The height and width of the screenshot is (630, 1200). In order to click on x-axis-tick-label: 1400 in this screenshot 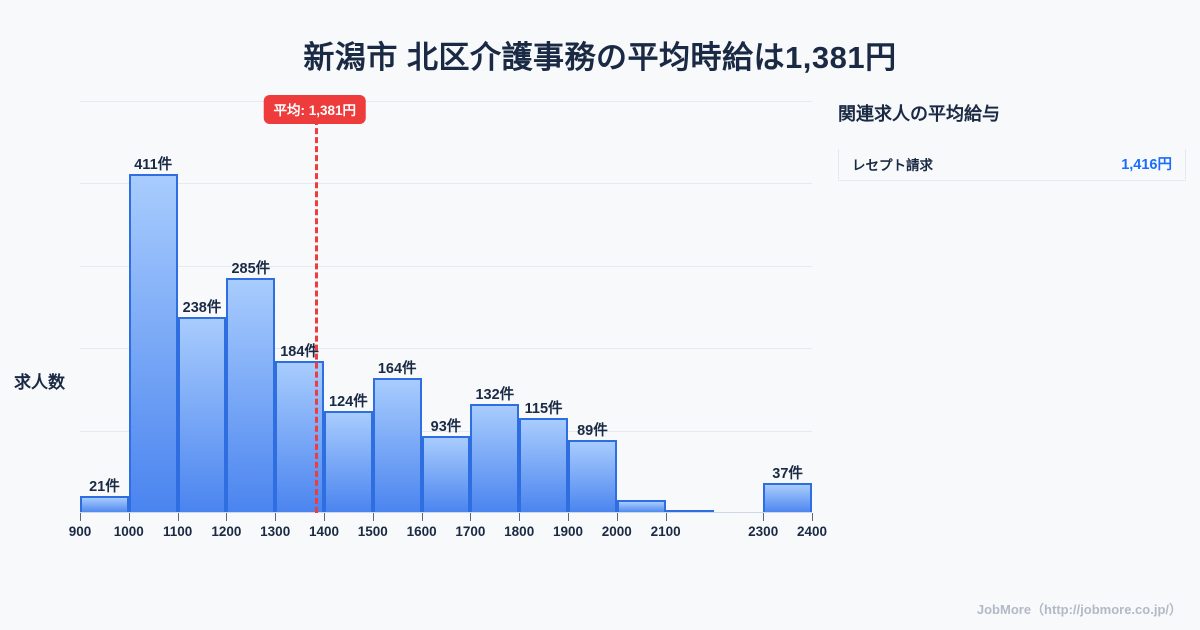, I will do `click(324, 531)`.